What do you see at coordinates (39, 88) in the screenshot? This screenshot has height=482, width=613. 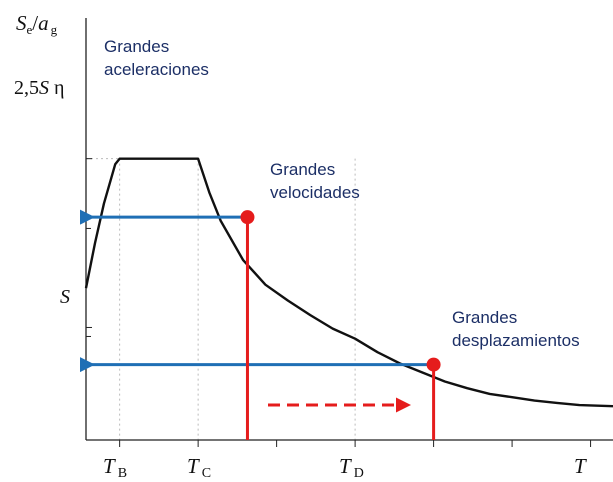 I see `y-tick-label-2-5S-eta: 2,5S η` at bounding box center [39, 88].